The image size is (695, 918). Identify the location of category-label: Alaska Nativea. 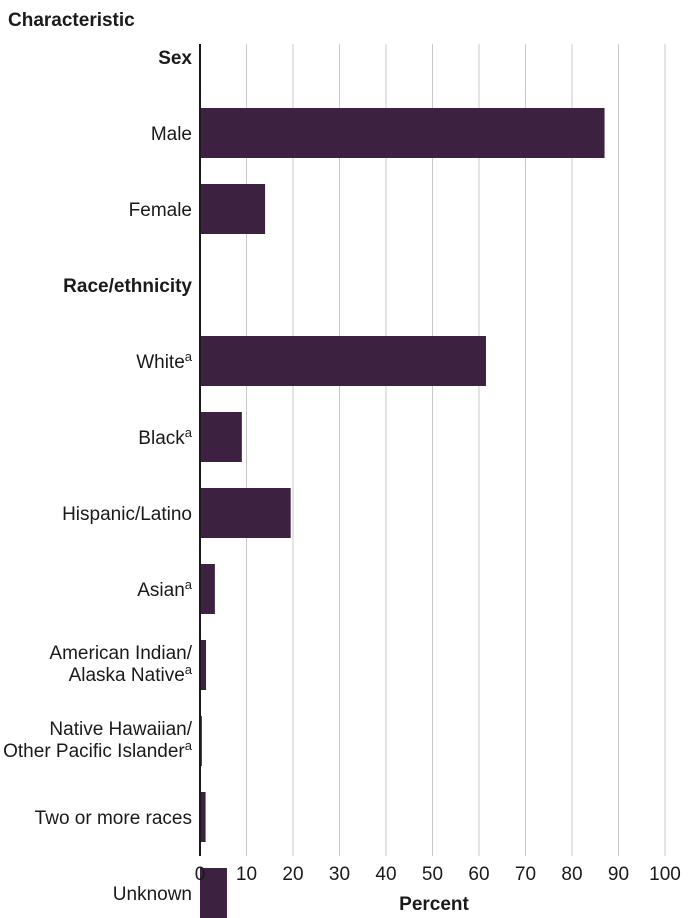
(131, 674).